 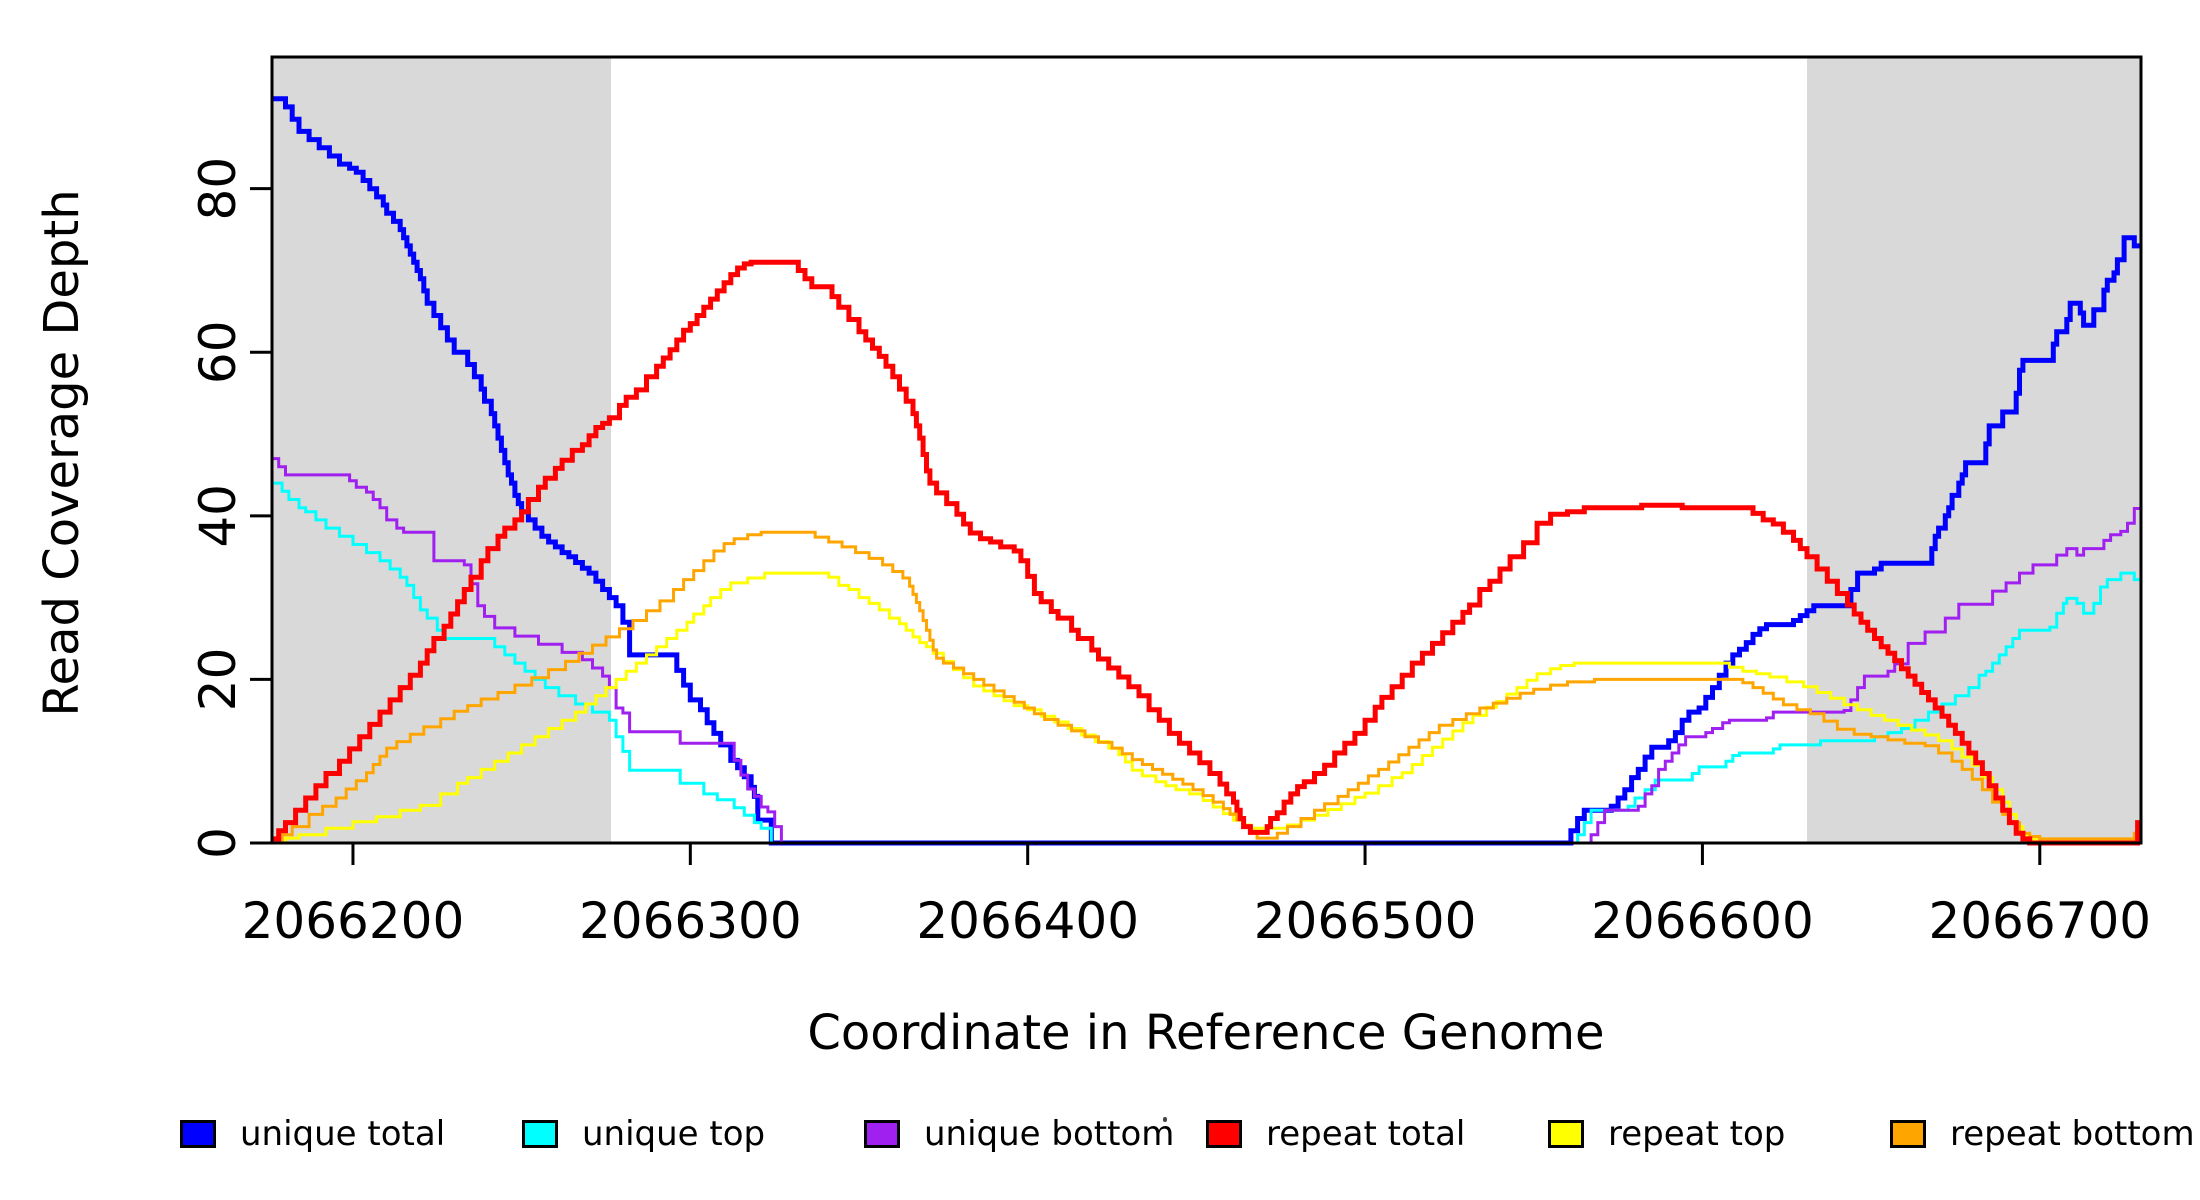 I want to click on legend-item-repeat-bottom: repeat bottom, so click(x=2042, y=1134).